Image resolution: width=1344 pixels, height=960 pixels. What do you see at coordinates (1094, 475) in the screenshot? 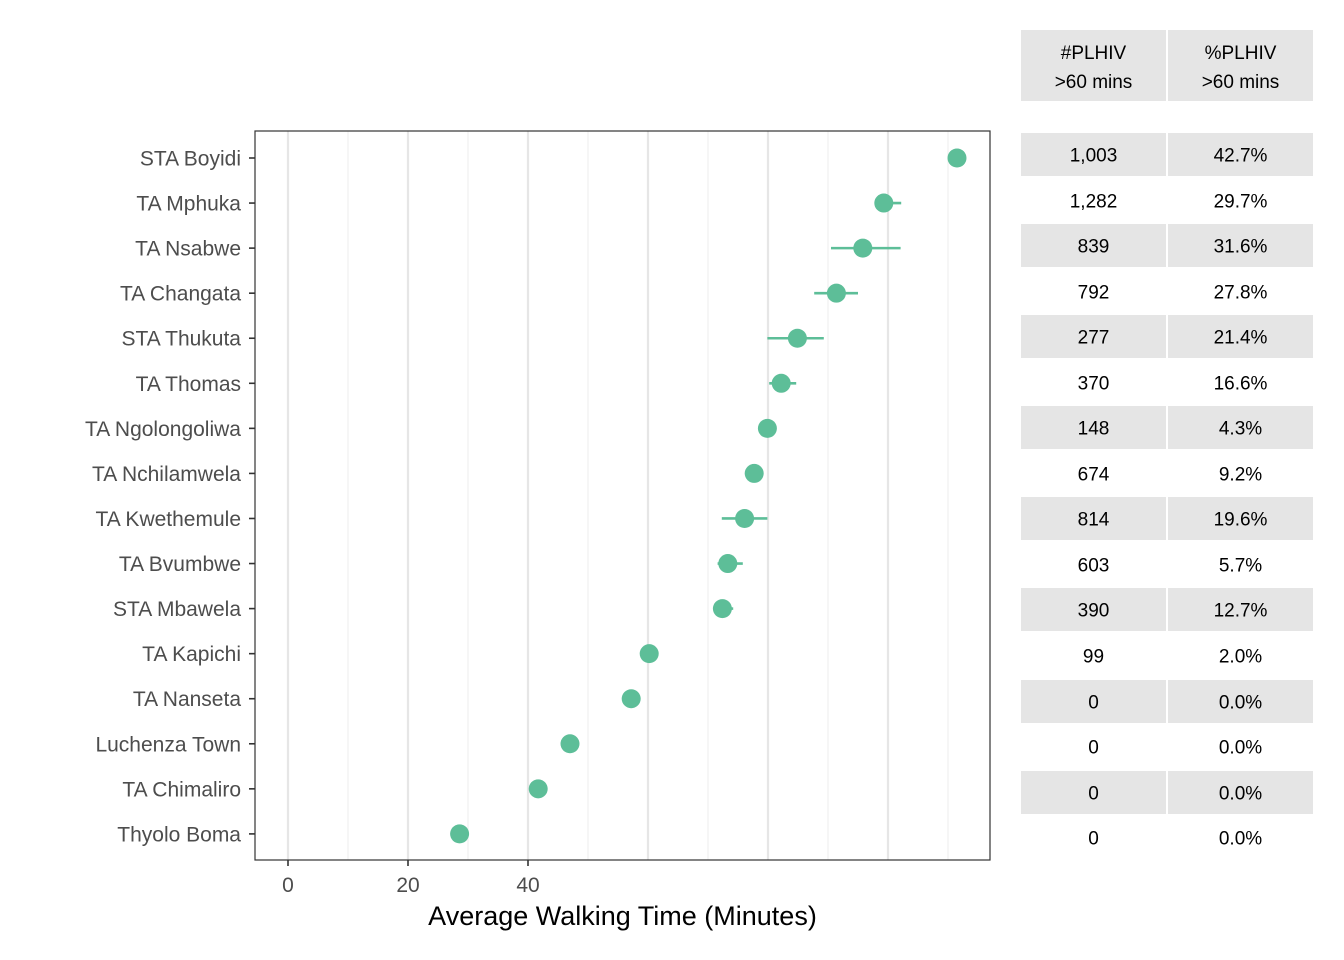
I see `table-cell-plhiv-count: 674` at bounding box center [1094, 475].